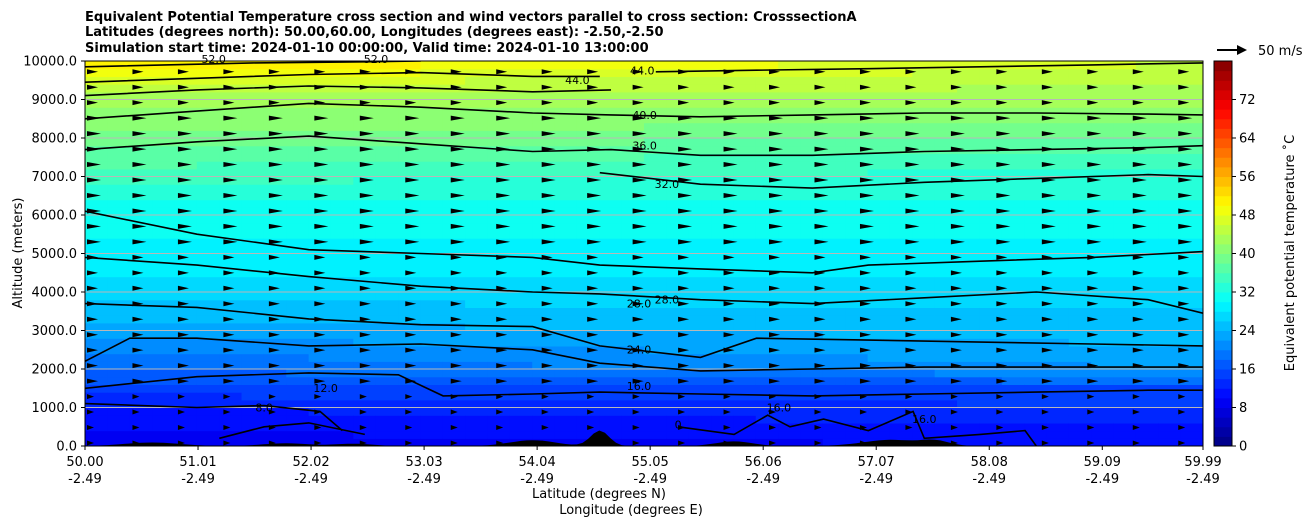 This screenshot has height=530, width=1308. What do you see at coordinates (667, 184) in the screenshot?
I see `contour-label: 32.0` at bounding box center [667, 184].